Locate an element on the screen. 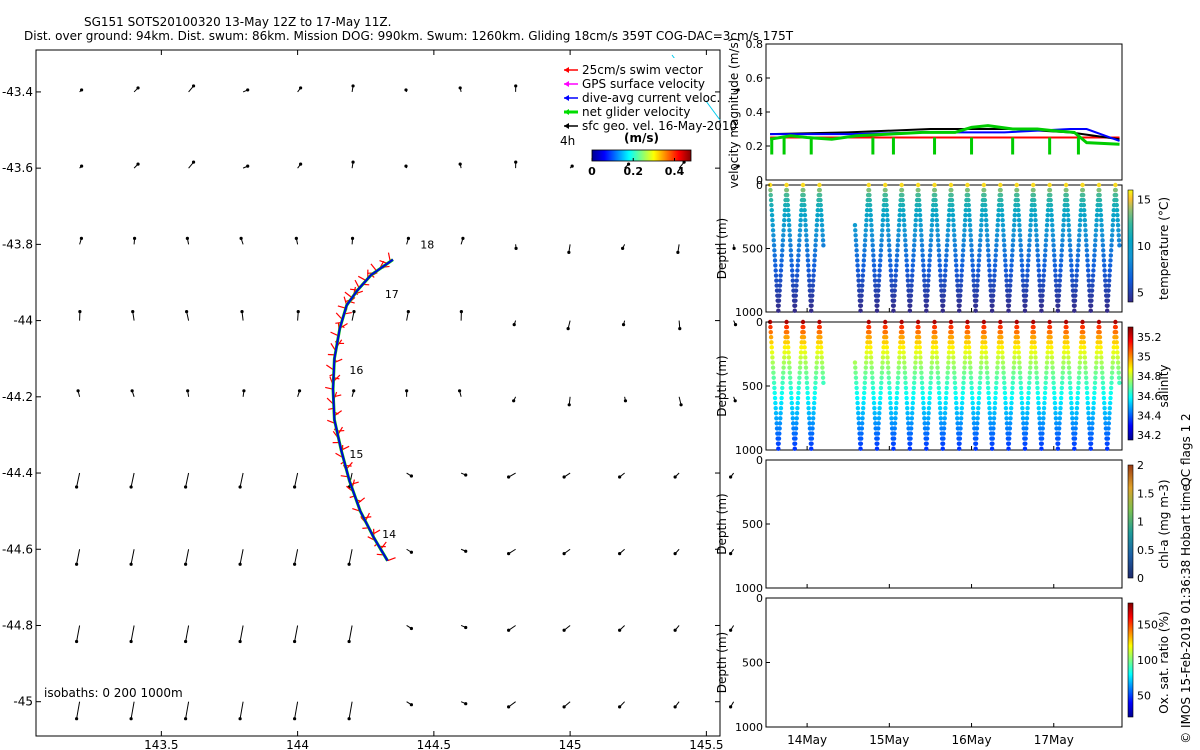 This screenshot has width=1200, height=750. time-xtick-label: 14May is located at coordinates (807, 740).